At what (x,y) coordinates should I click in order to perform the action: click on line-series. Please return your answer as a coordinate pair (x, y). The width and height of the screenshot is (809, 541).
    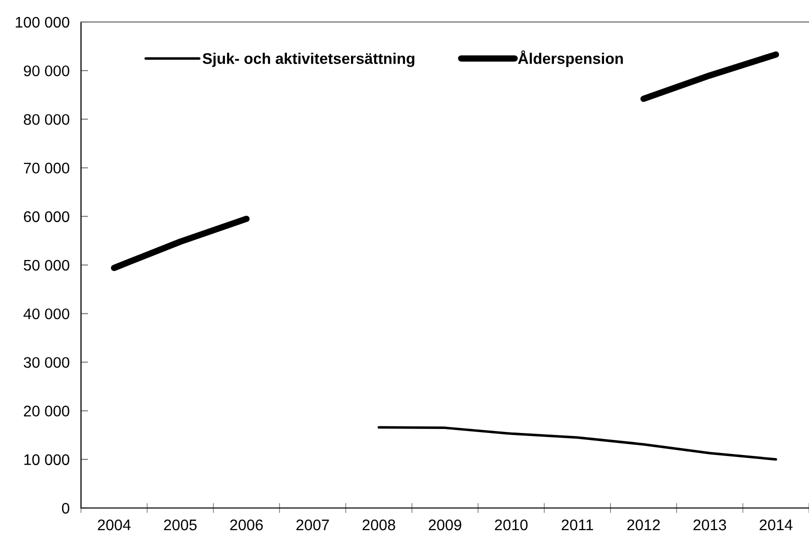
    Looking at the image, I should click on (578, 443).